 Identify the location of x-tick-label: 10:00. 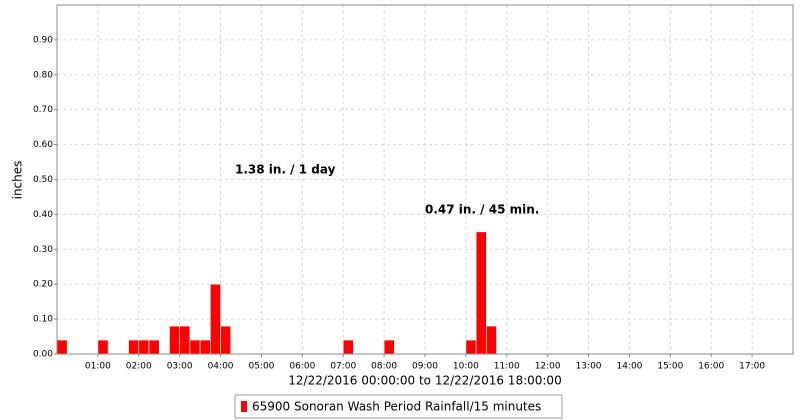
(466, 367).